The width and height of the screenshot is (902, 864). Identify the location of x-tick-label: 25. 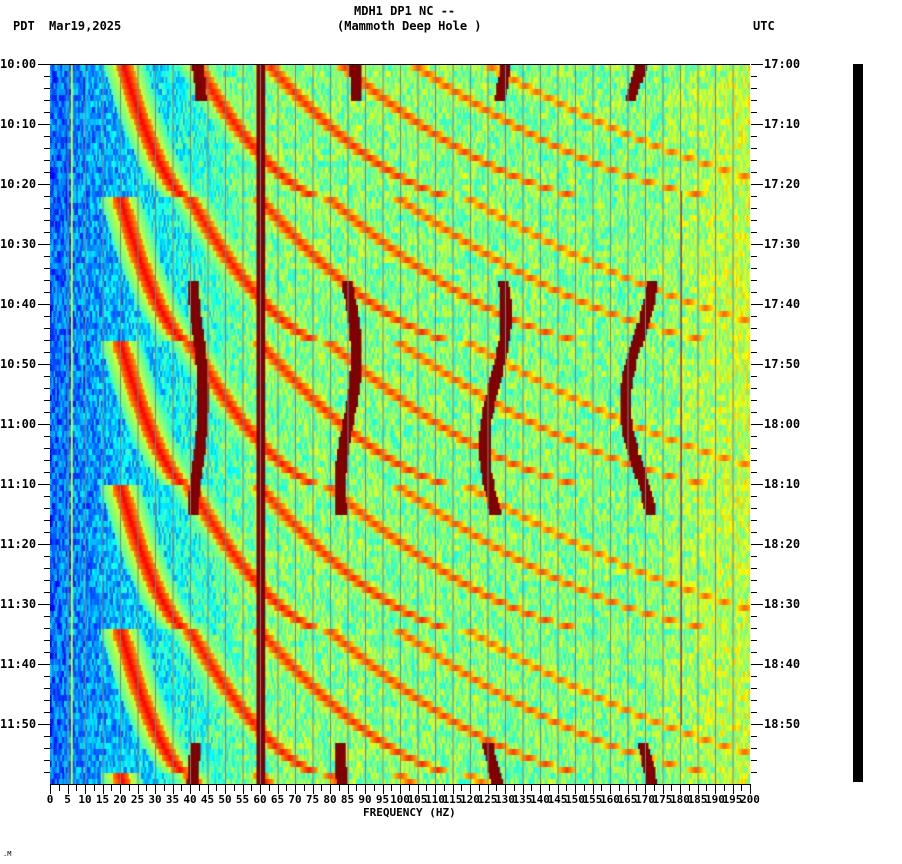
(137, 799).